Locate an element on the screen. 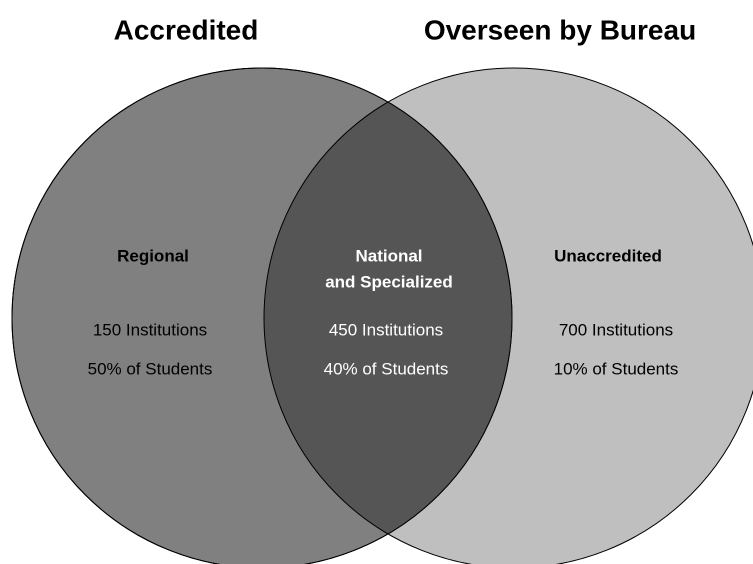  region-label: and Specialized is located at coordinates (389, 281).